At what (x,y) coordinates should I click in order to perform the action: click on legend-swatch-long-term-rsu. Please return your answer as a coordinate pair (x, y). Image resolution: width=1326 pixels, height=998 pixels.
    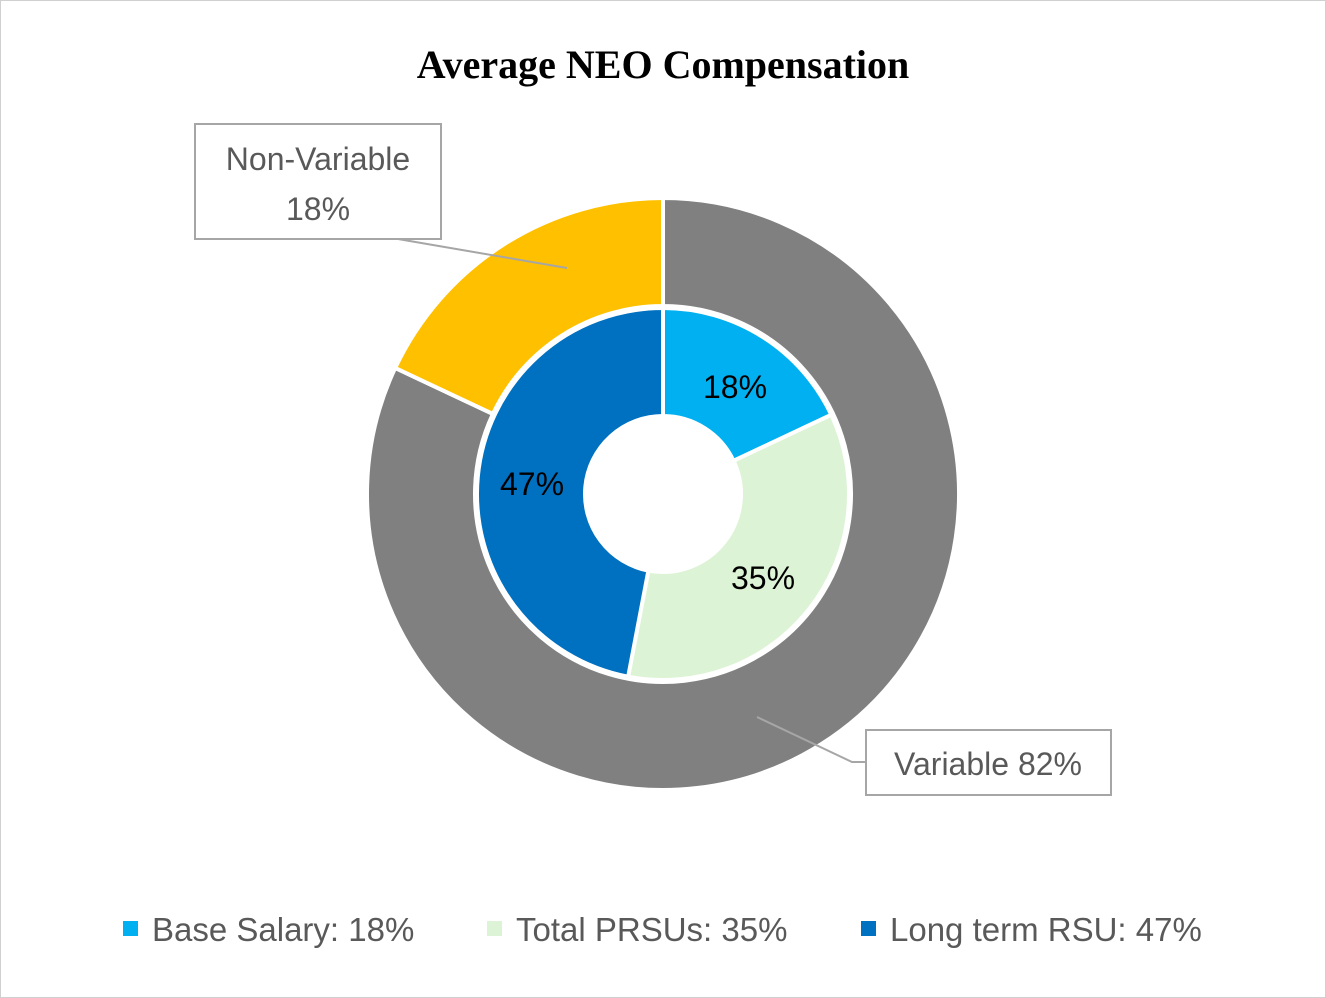
    Looking at the image, I should click on (868, 928).